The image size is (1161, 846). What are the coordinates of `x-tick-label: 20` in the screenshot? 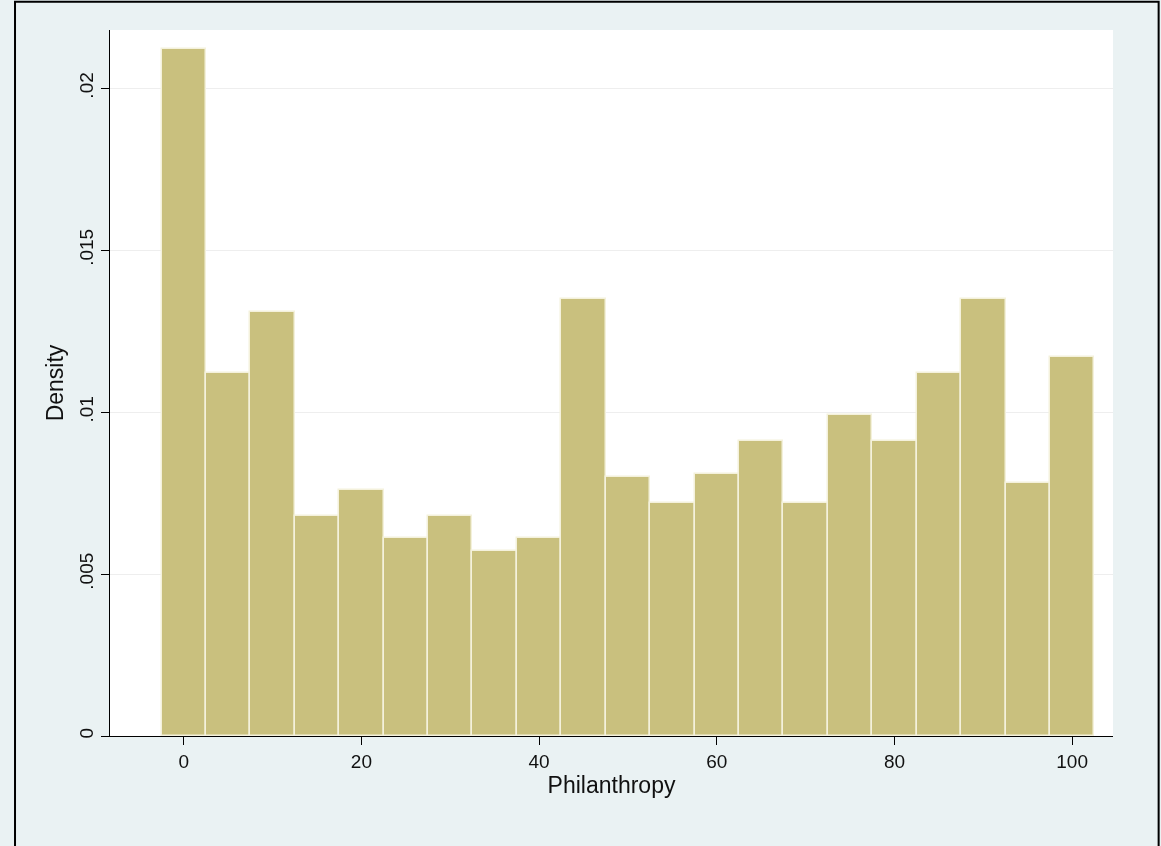 It's located at (361, 761).